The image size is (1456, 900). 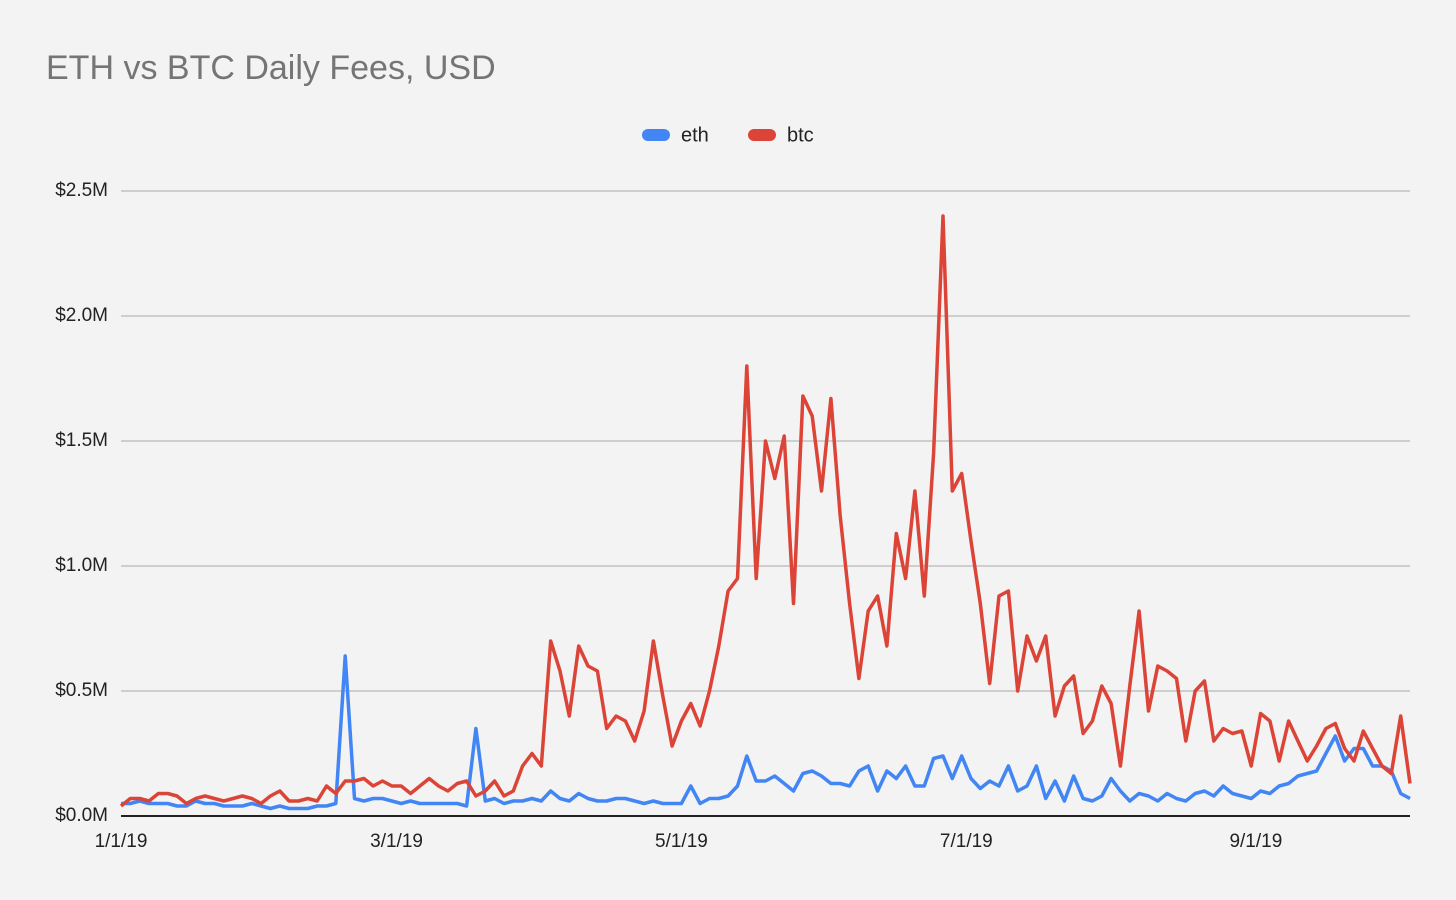 What do you see at coordinates (966, 841) in the screenshot?
I see `x-tick-label: 7/1/19` at bounding box center [966, 841].